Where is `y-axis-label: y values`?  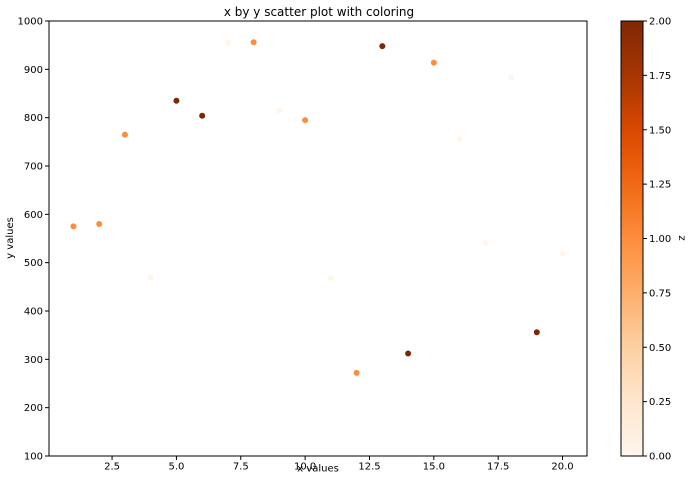
y-axis-label: y values is located at coordinates (10, 238).